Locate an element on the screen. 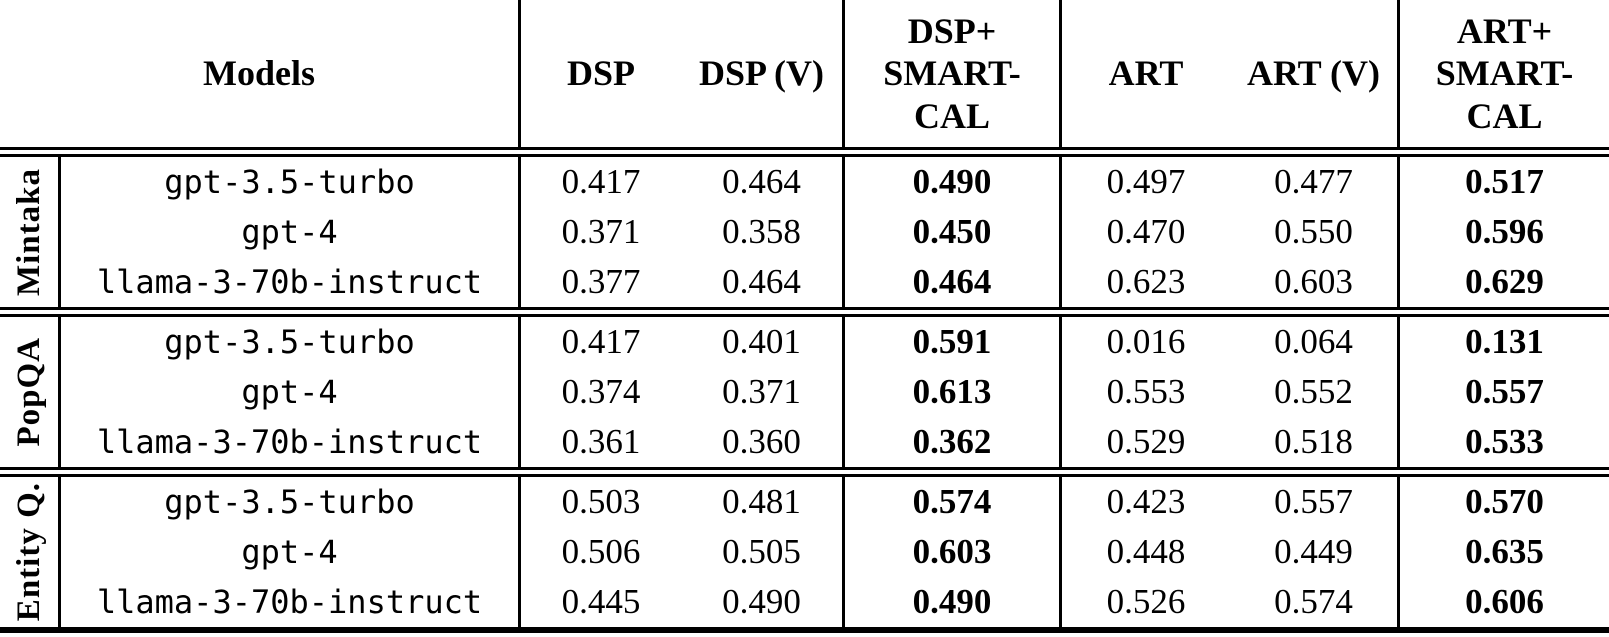 The height and width of the screenshot is (637, 1609). column-header-art-v: ART (V) is located at coordinates (1313, 73).